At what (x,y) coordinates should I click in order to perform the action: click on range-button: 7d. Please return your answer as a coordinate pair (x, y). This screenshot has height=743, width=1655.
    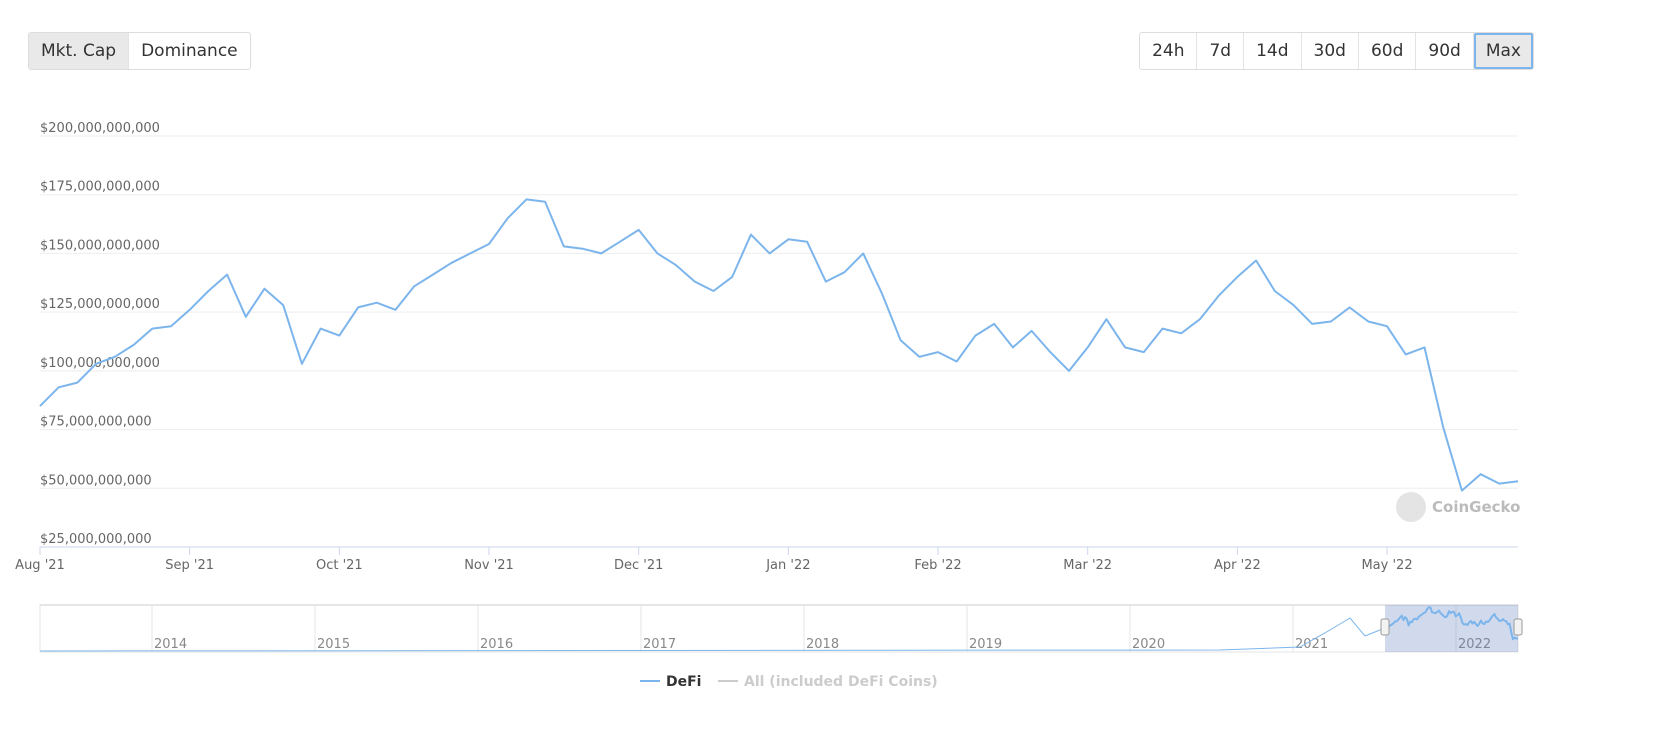
    Looking at the image, I should click on (1221, 51).